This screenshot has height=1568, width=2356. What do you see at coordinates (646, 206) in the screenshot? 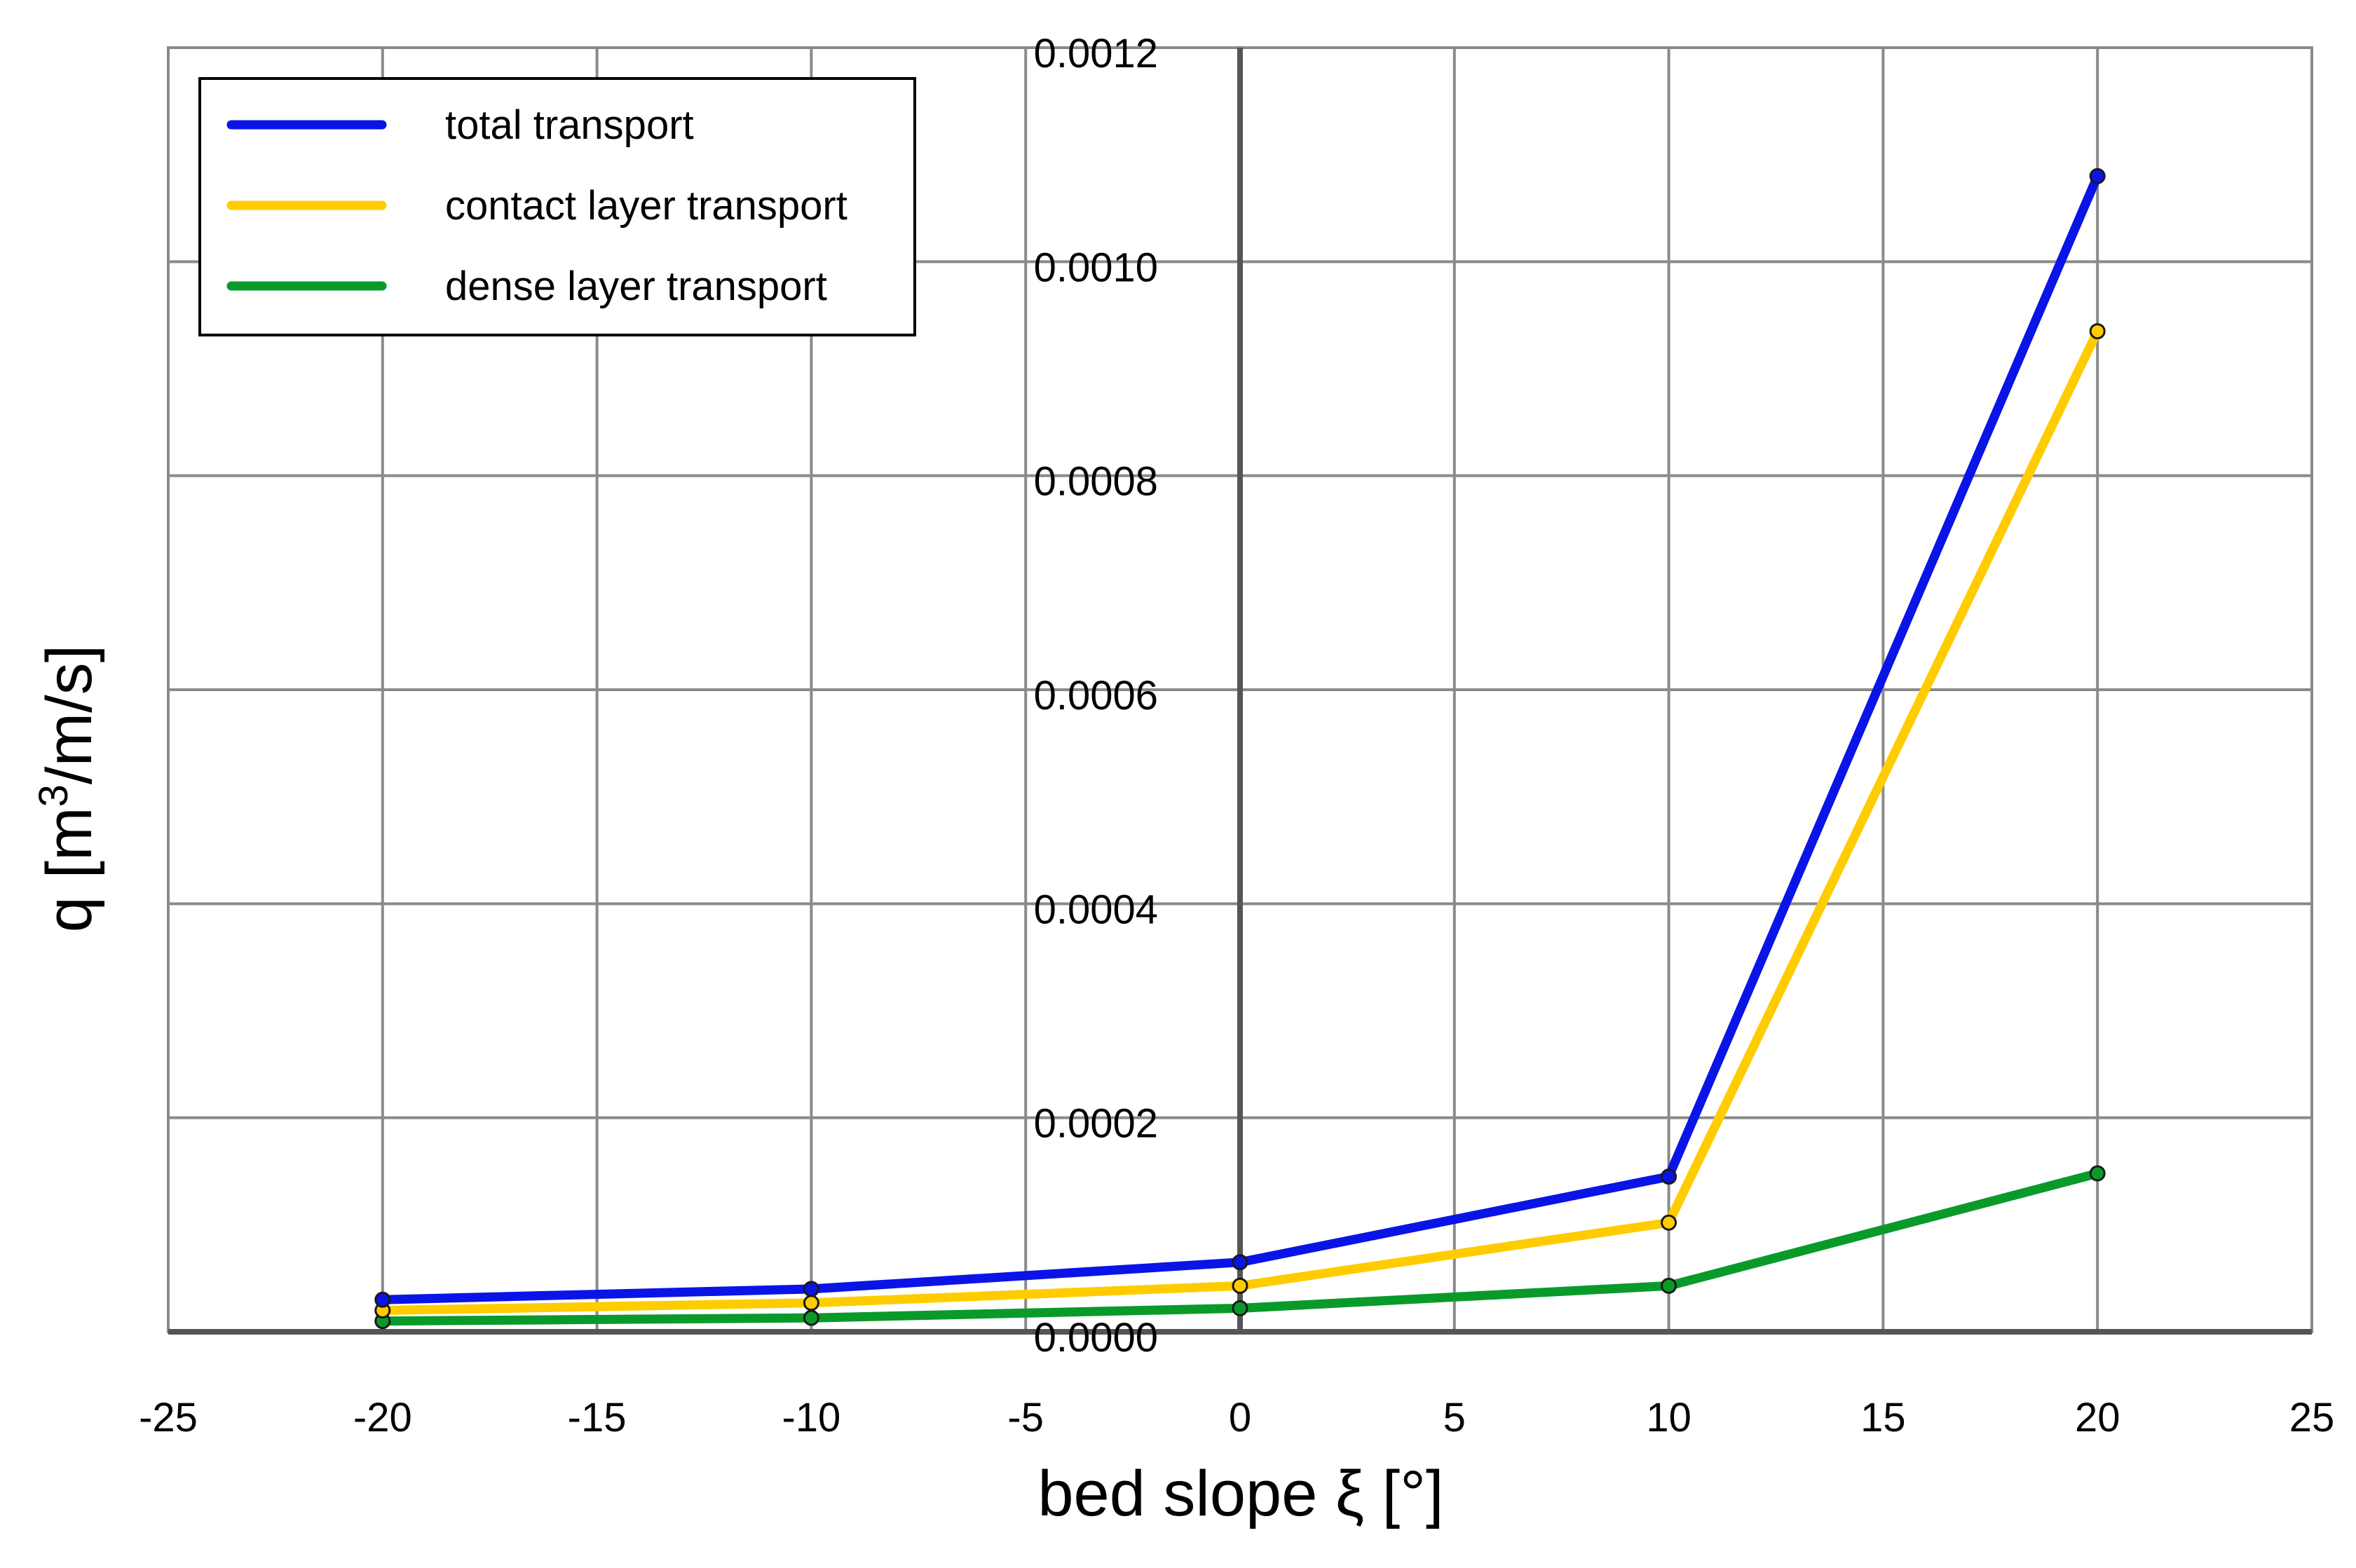
I see `legend-label: contact layer transport` at bounding box center [646, 206].